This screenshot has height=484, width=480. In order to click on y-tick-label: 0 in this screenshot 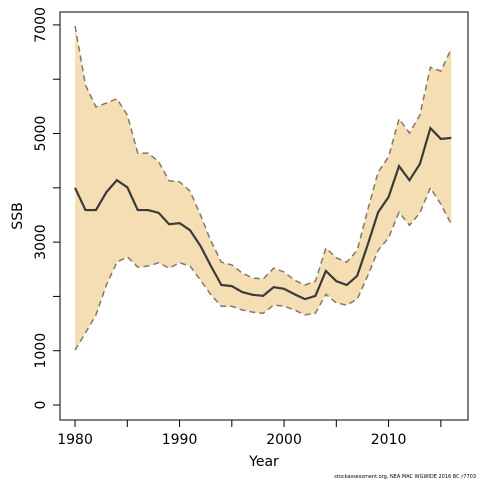, I will do `click(41, 405)`.